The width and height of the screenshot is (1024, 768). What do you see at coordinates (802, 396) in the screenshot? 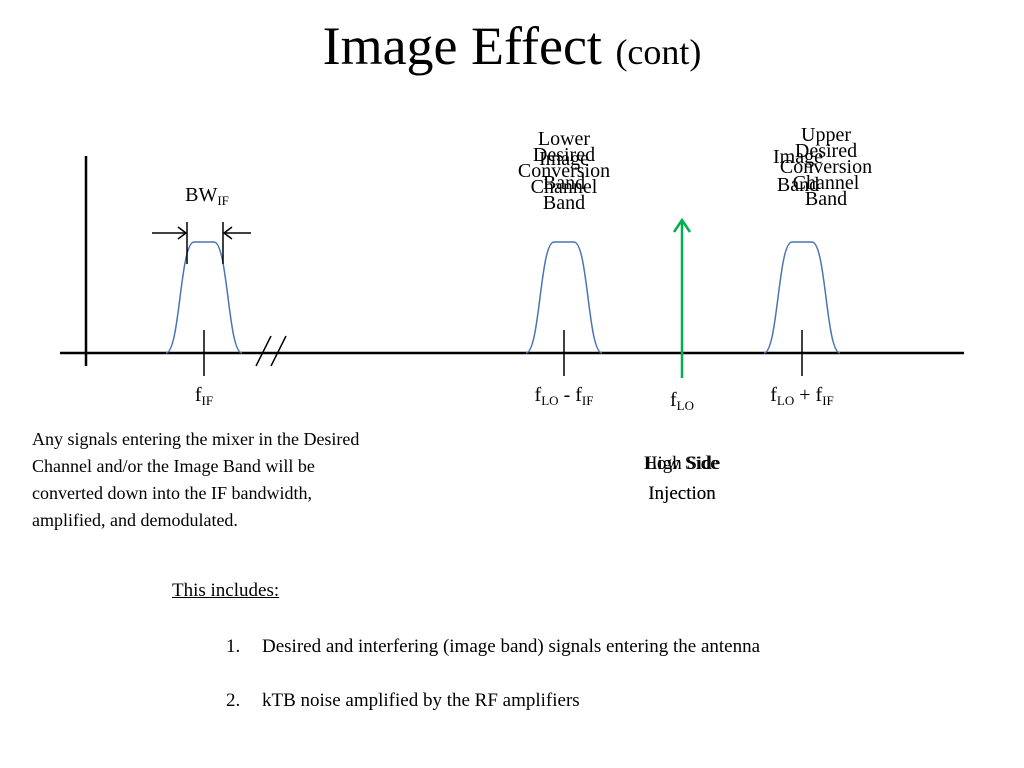
I see `flo-plus-fif-label: fLO + fIF` at bounding box center [802, 396].